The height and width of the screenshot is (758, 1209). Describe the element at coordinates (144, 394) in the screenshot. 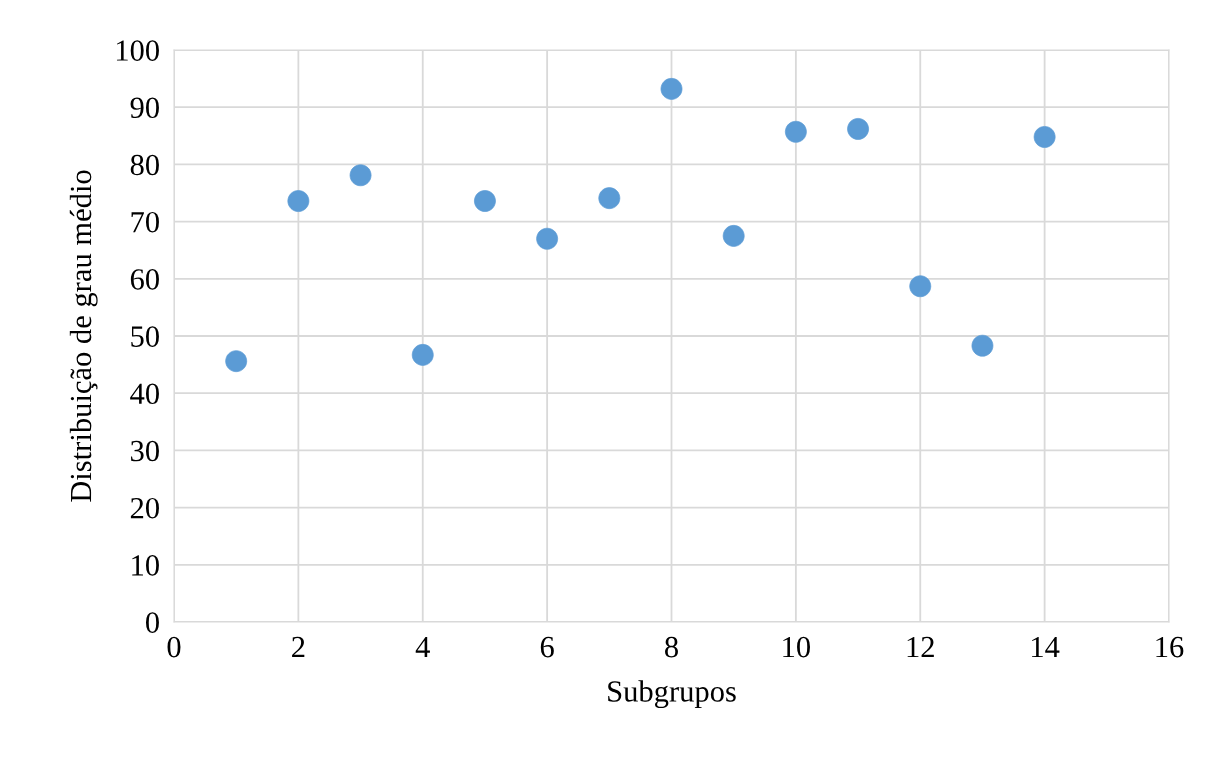

I see `y-tick-label: 40` at that location.